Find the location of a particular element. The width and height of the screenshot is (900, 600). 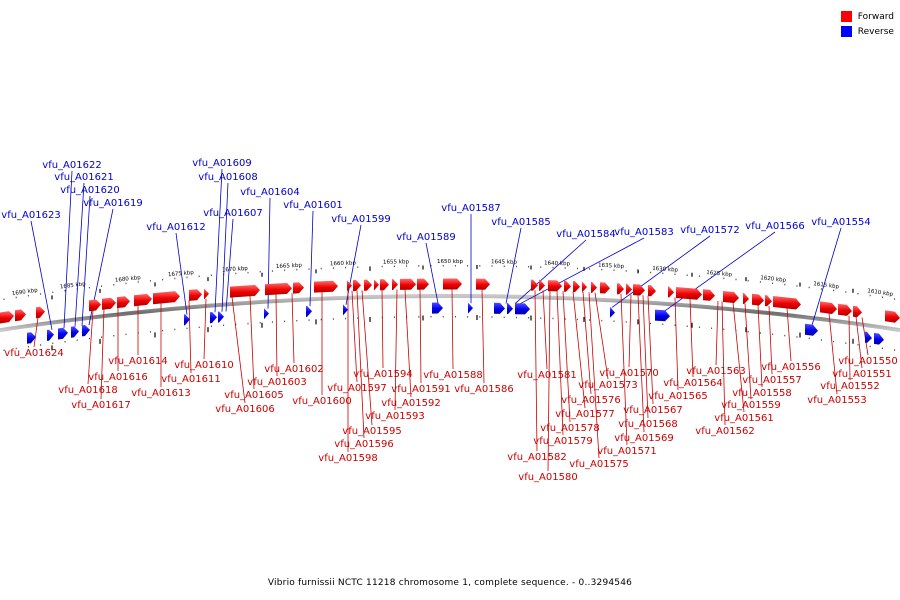

forward-gene-label: vfu_A01561 is located at coordinates (743, 418).